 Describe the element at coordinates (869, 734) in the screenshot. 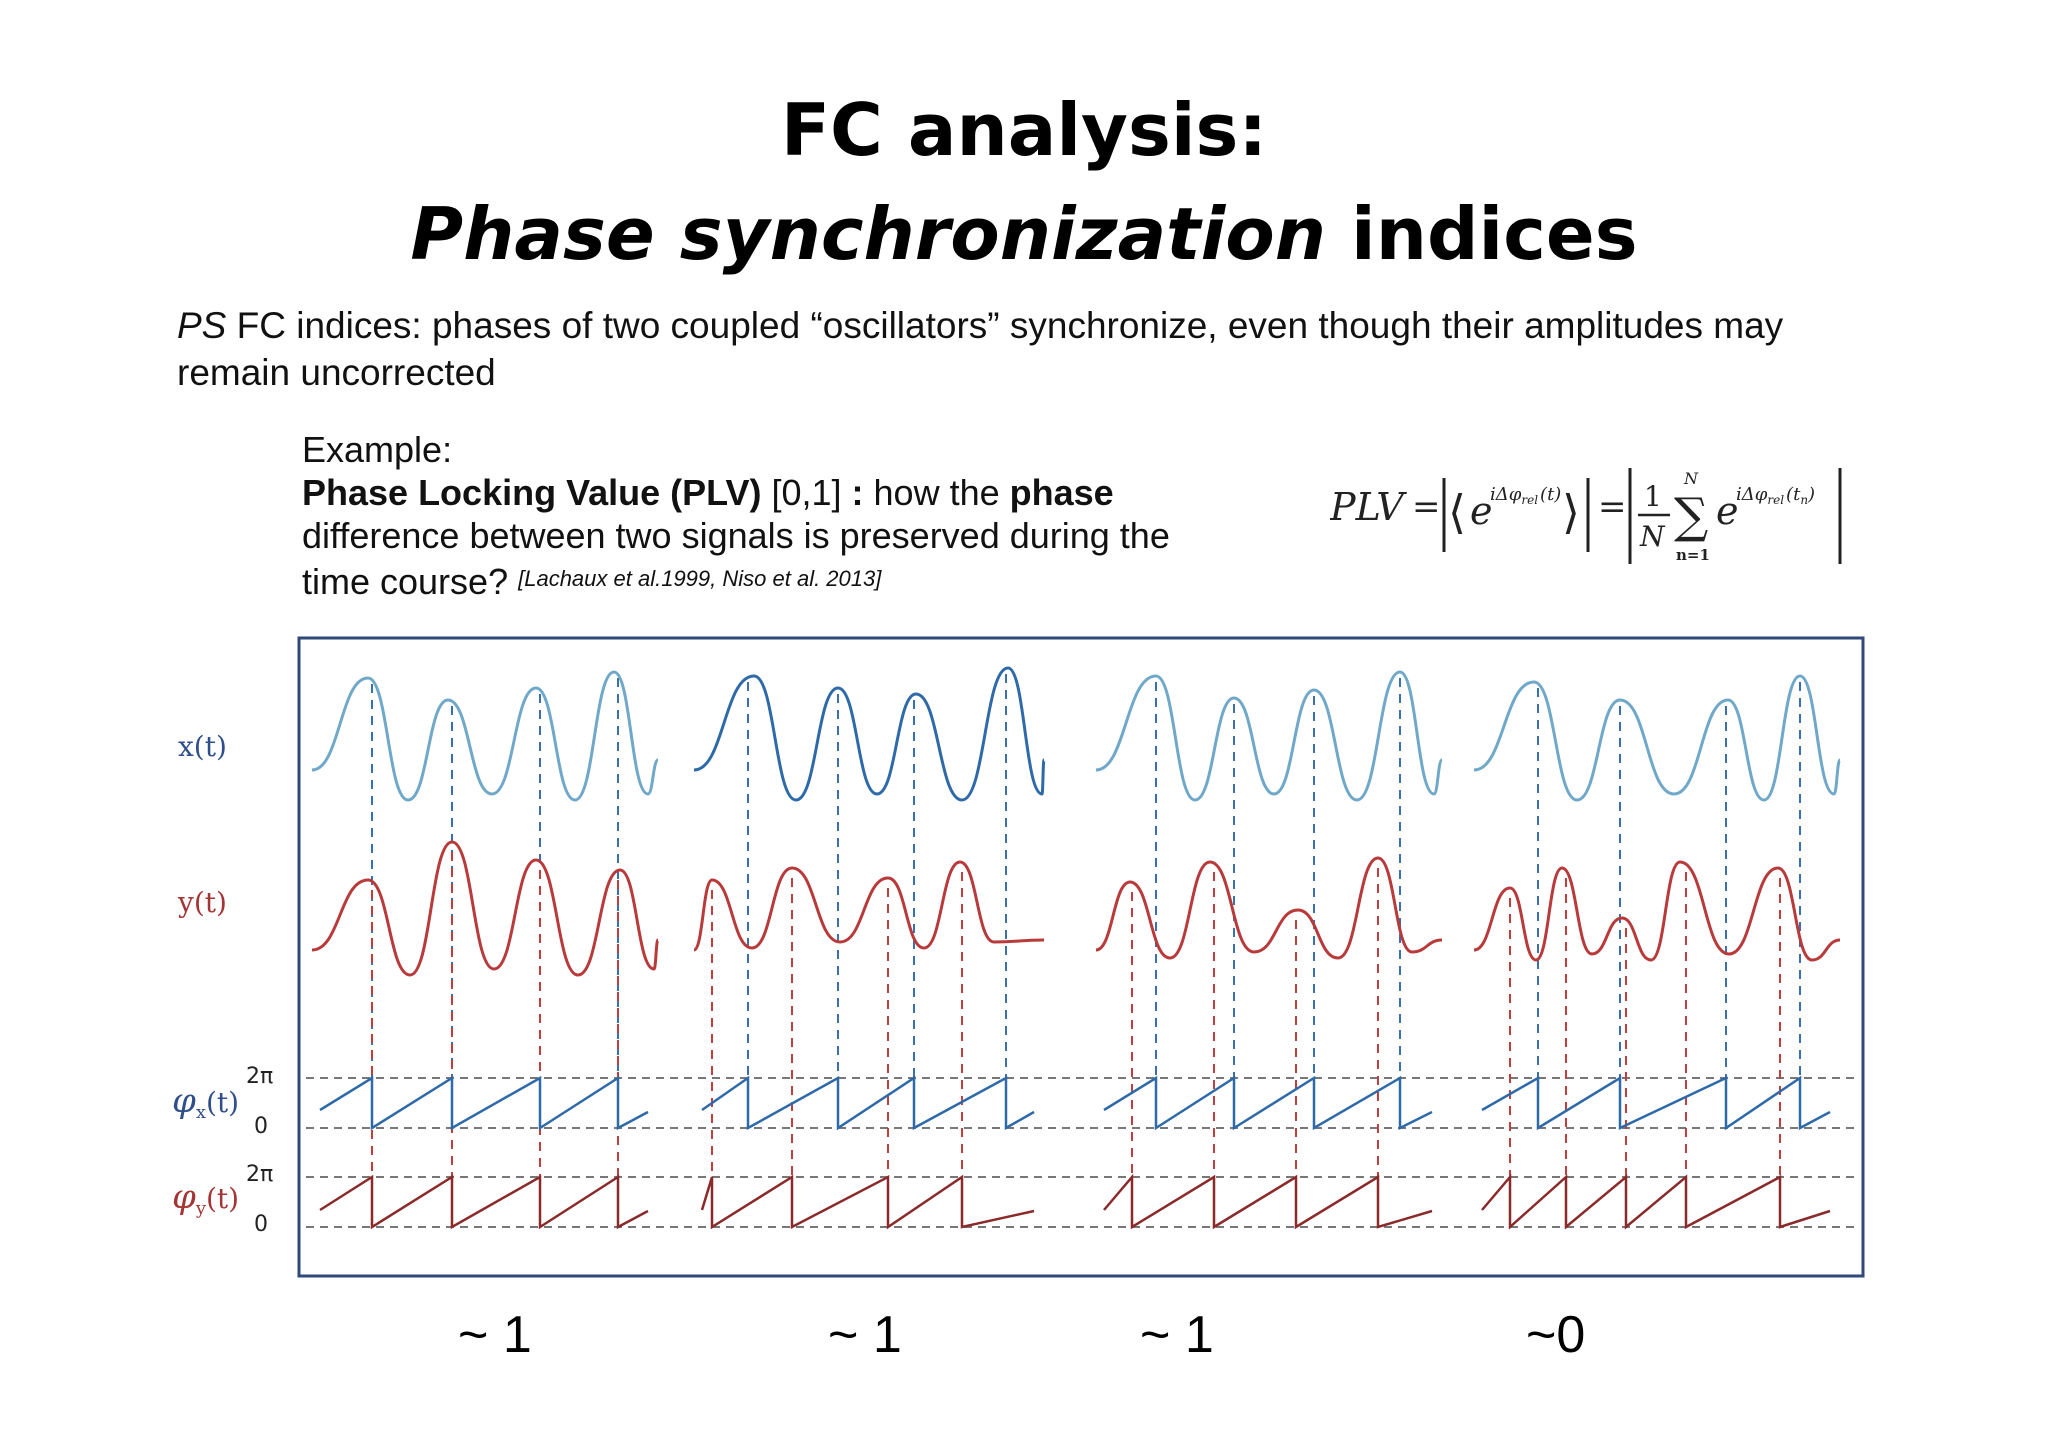

I see `x-signal-wave-p2` at that location.